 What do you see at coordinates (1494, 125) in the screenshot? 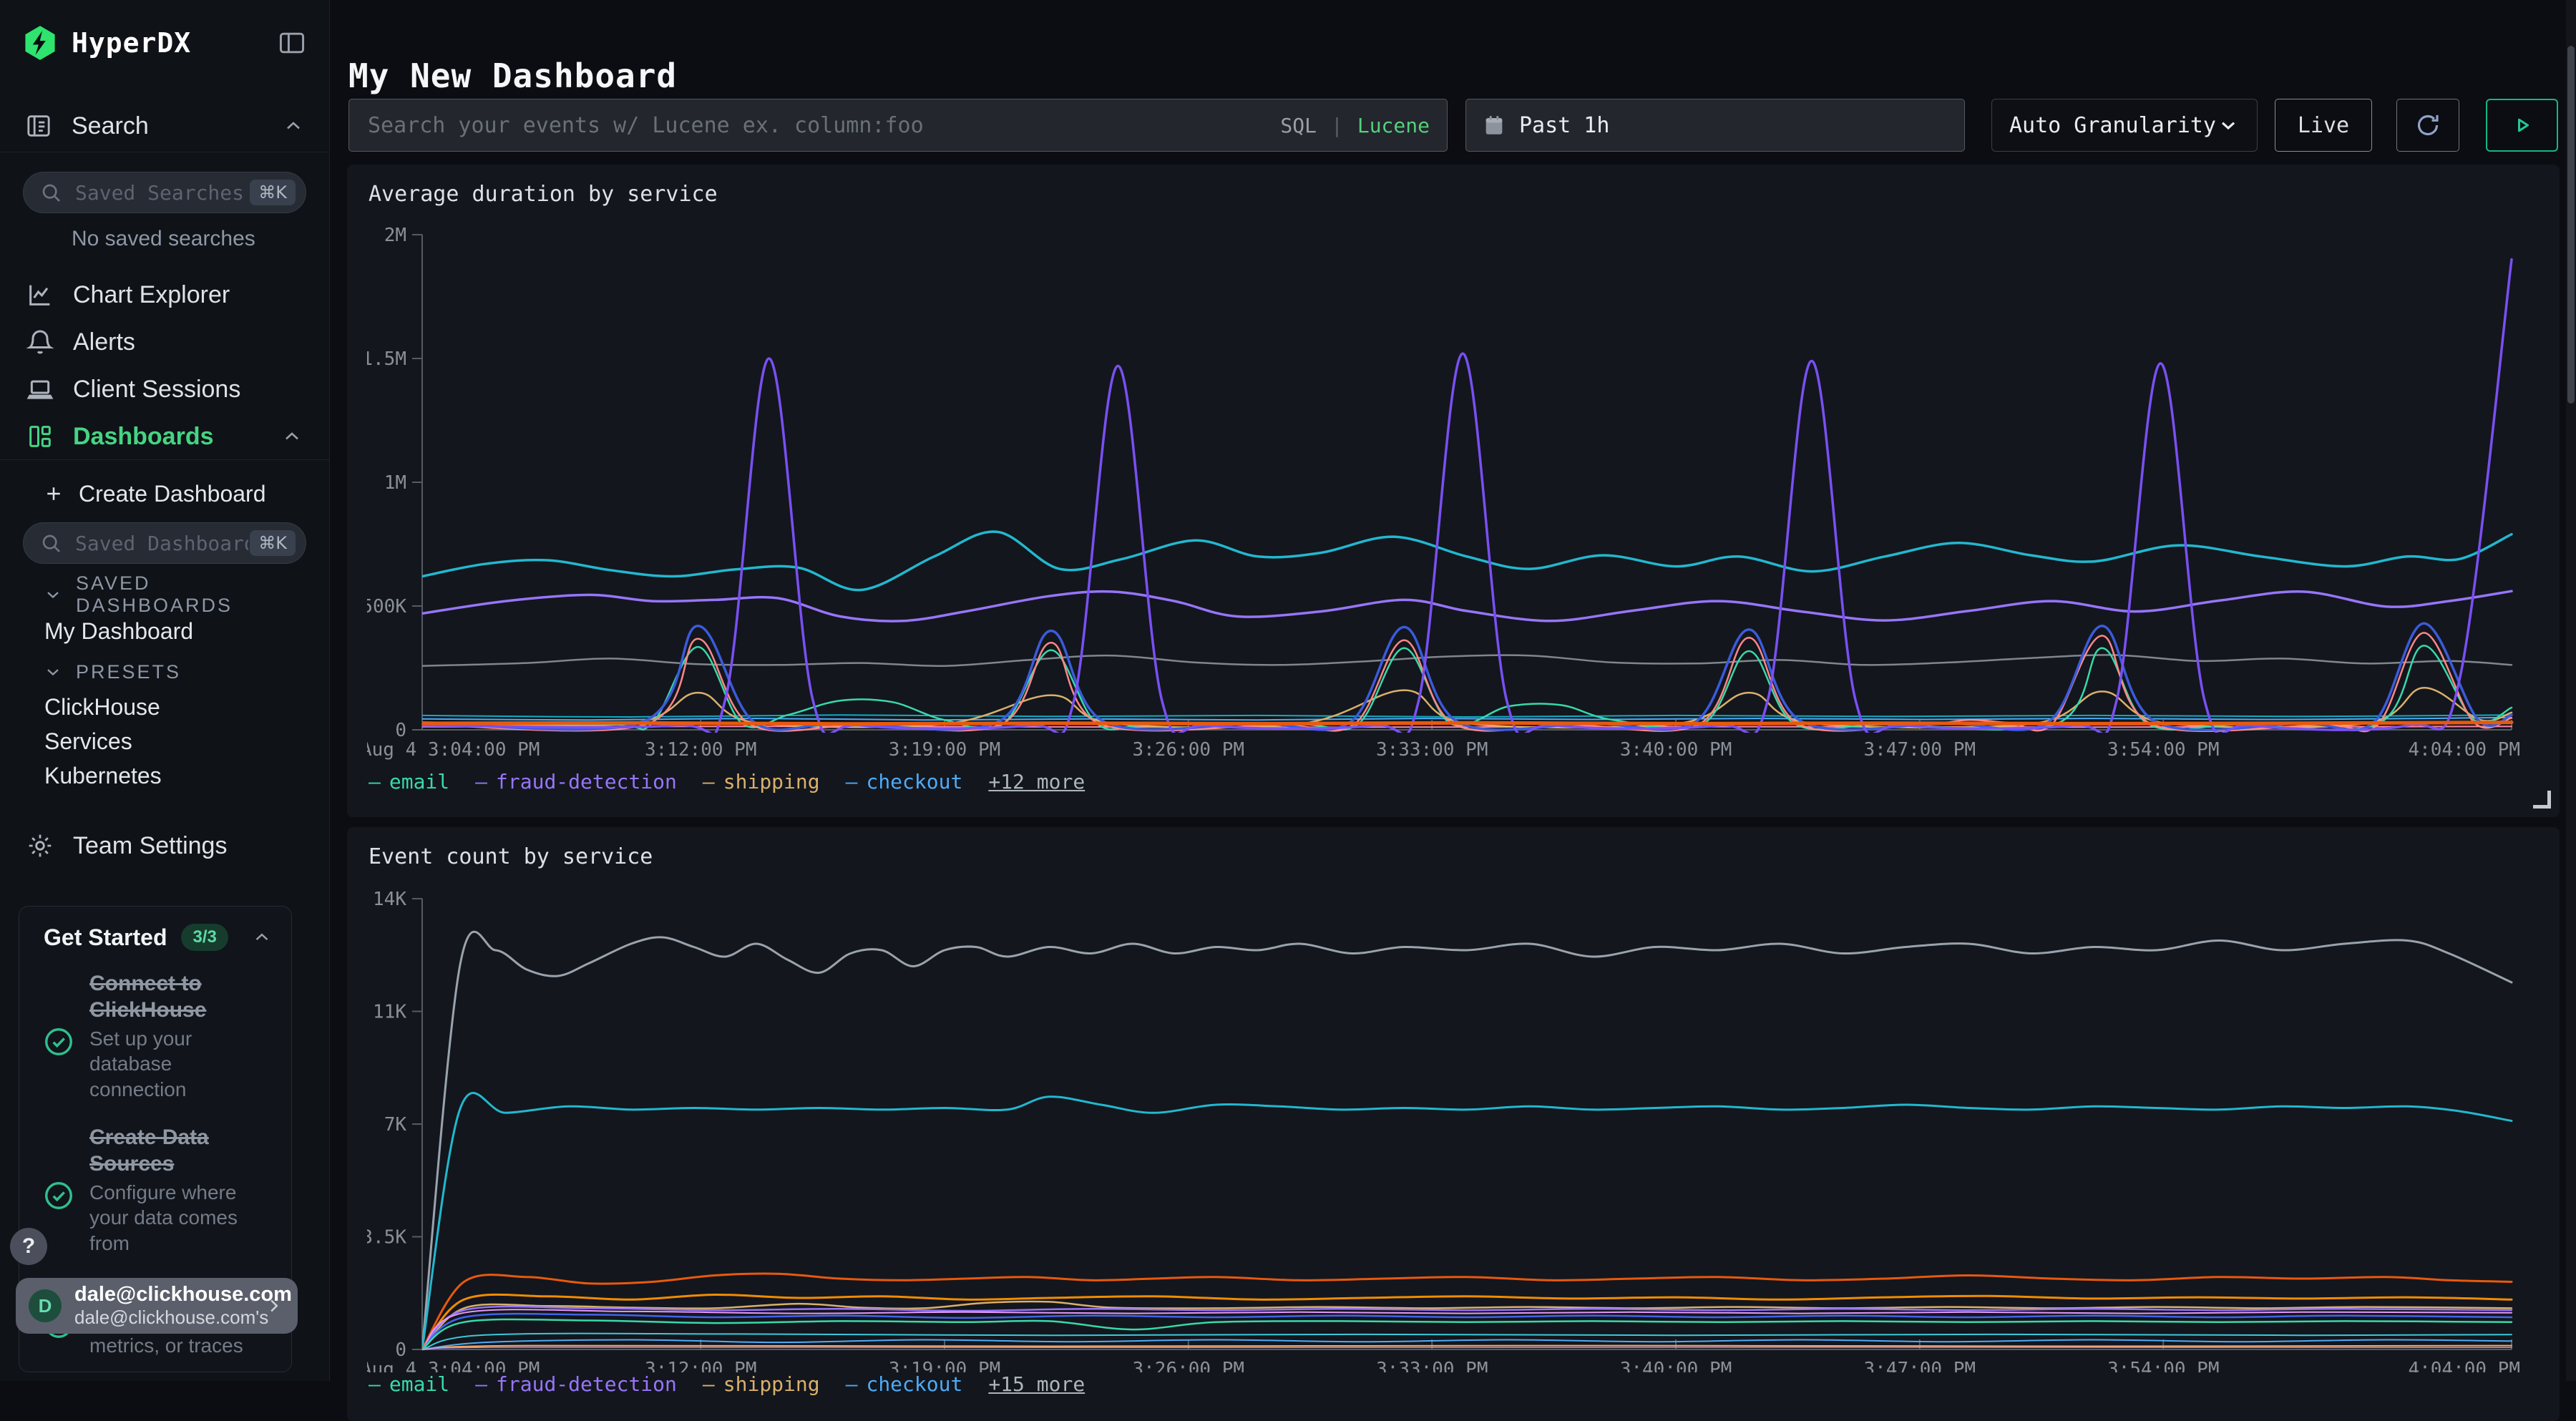
I see `calendar-icon` at bounding box center [1494, 125].